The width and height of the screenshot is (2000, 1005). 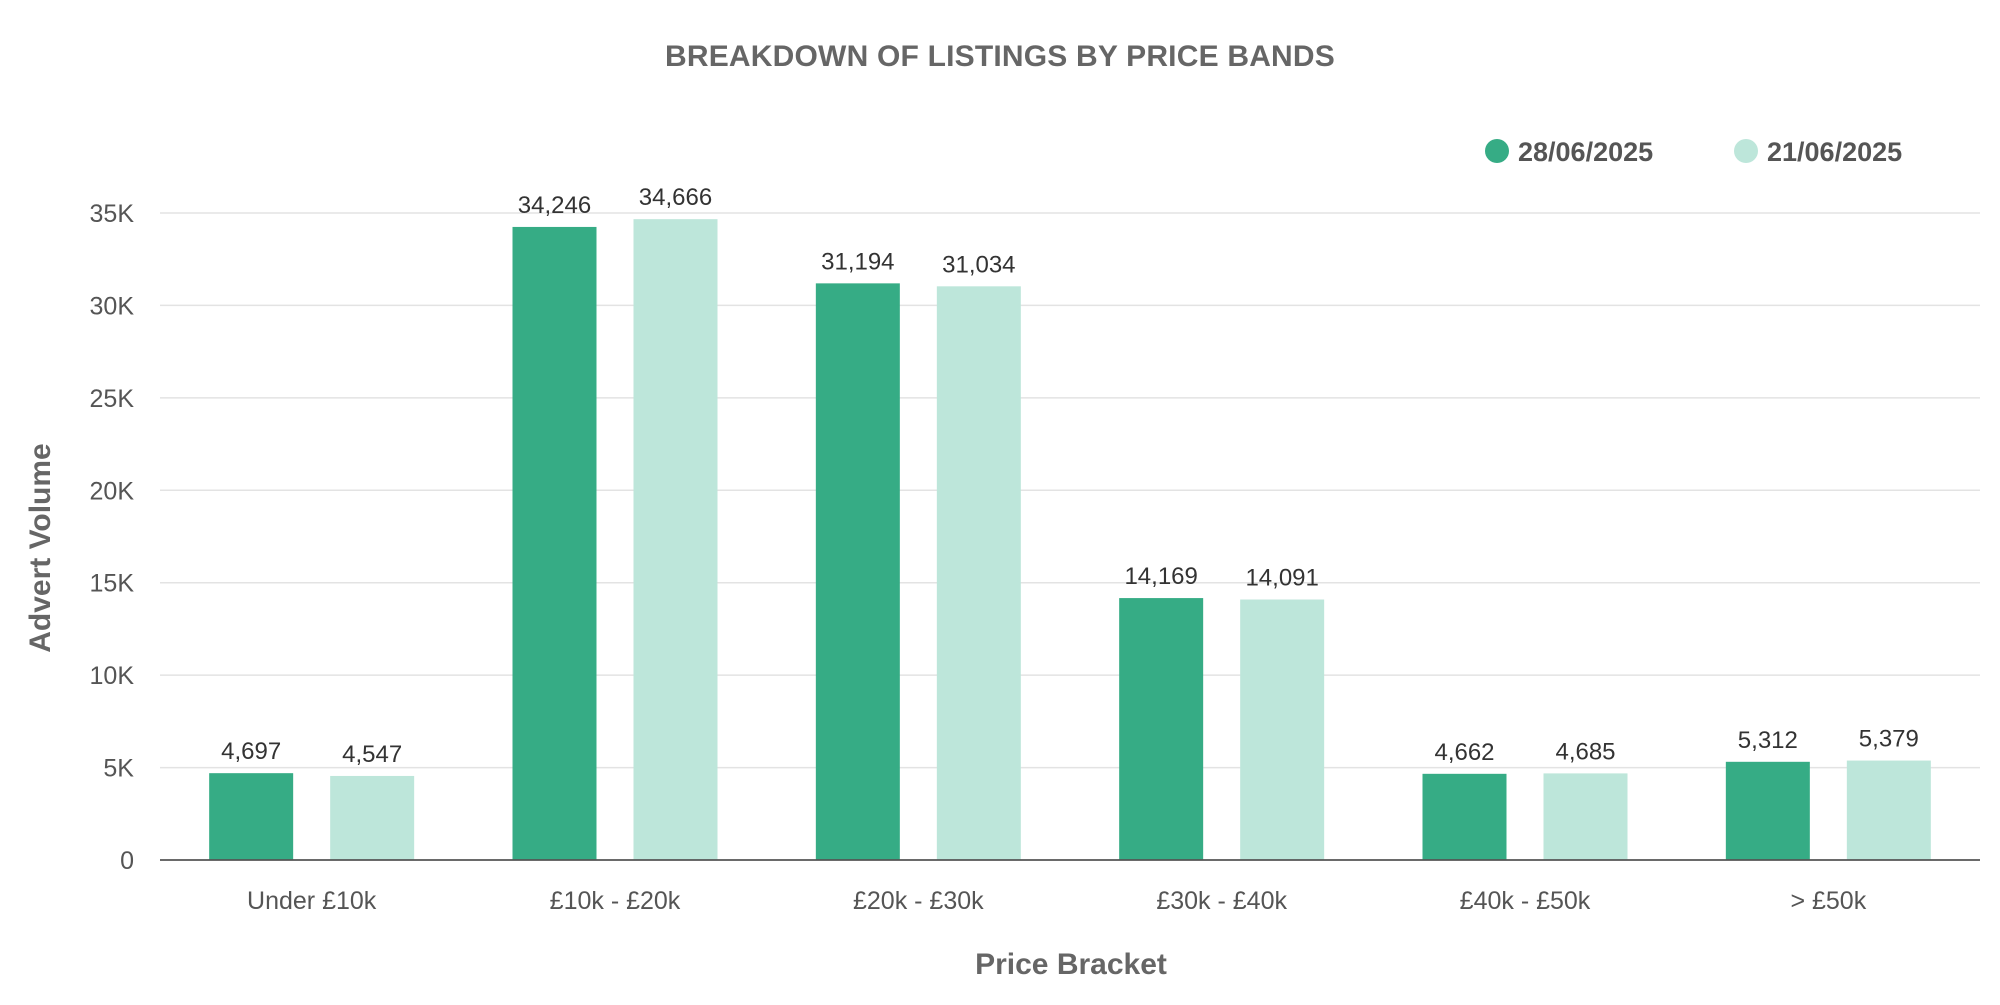 I want to click on x-tick-label: Under £10k, so click(x=312, y=901).